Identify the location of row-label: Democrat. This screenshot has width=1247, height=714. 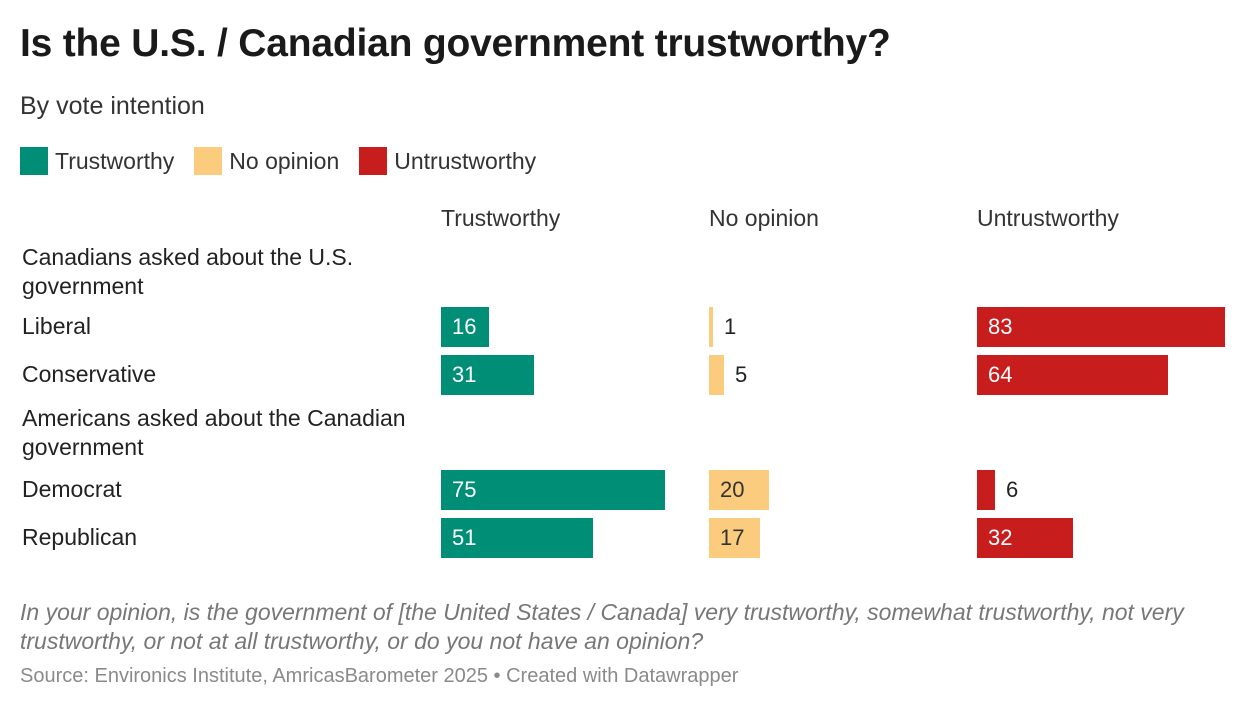
(72, 489).